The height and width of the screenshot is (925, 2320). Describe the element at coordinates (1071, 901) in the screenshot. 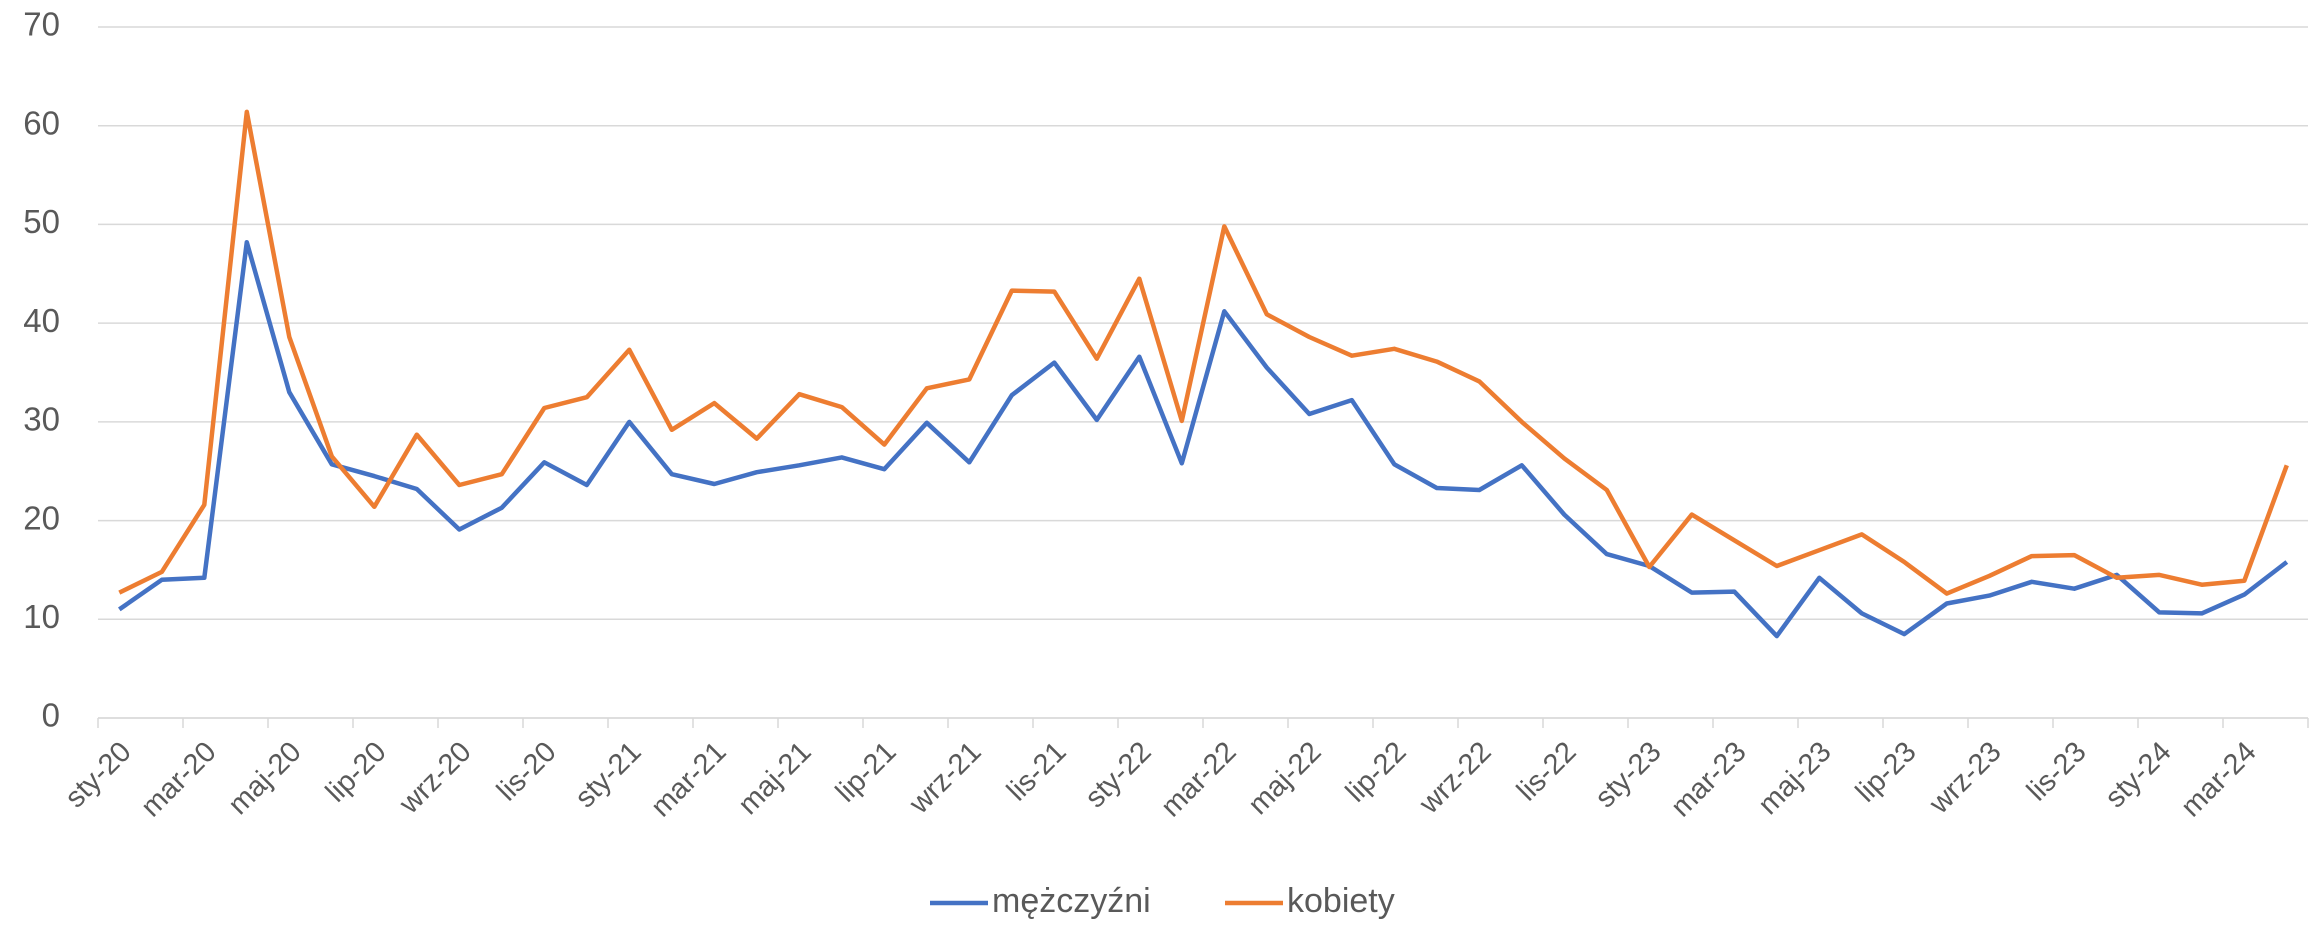

I see `legend-label: mężczyźni` at that location.